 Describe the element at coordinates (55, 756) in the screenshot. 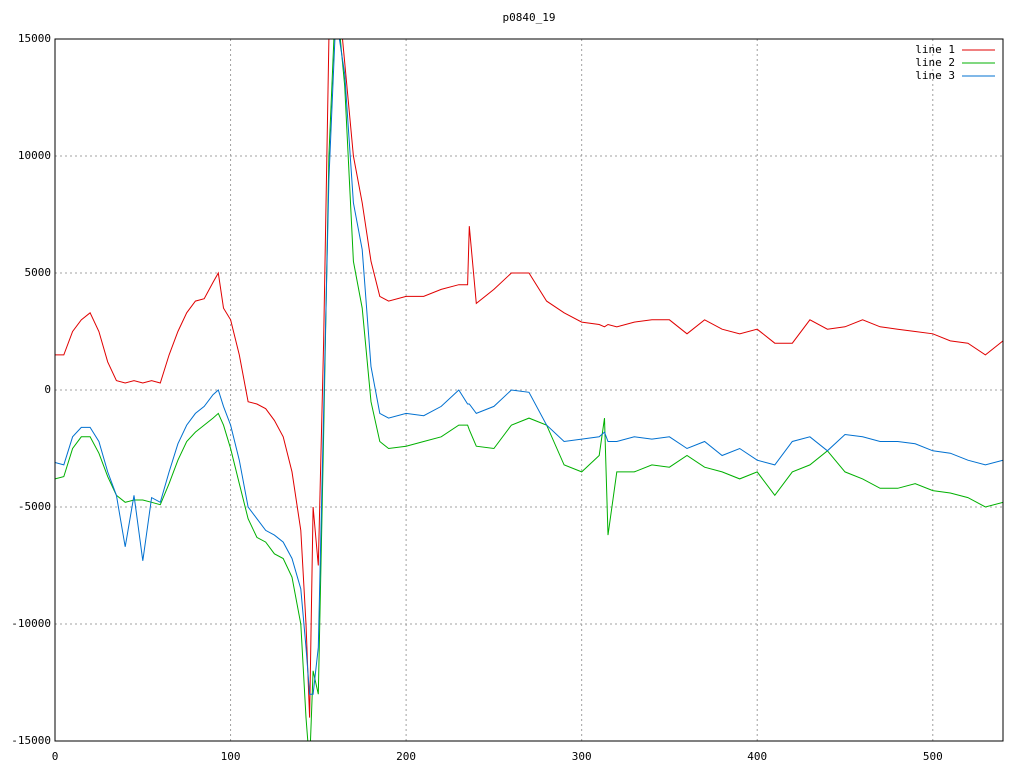

I see `x-tick-label: 0` at that location.